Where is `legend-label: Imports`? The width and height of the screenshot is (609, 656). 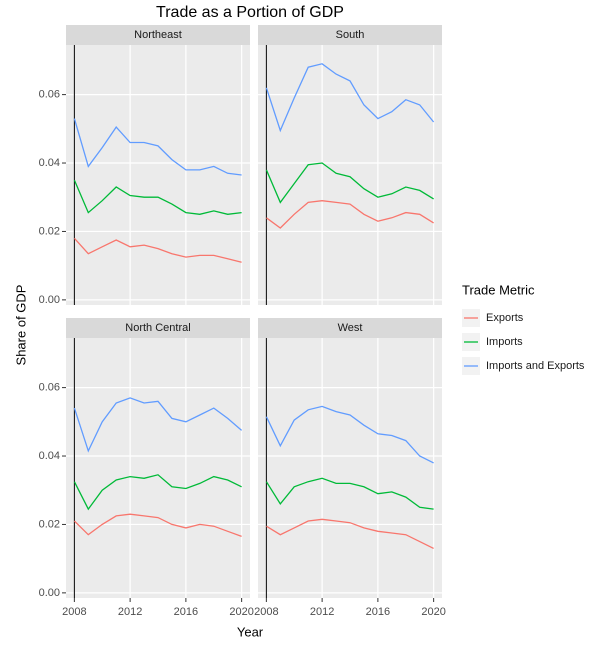 legend-label: Imports is located at coordinates (504, 342).